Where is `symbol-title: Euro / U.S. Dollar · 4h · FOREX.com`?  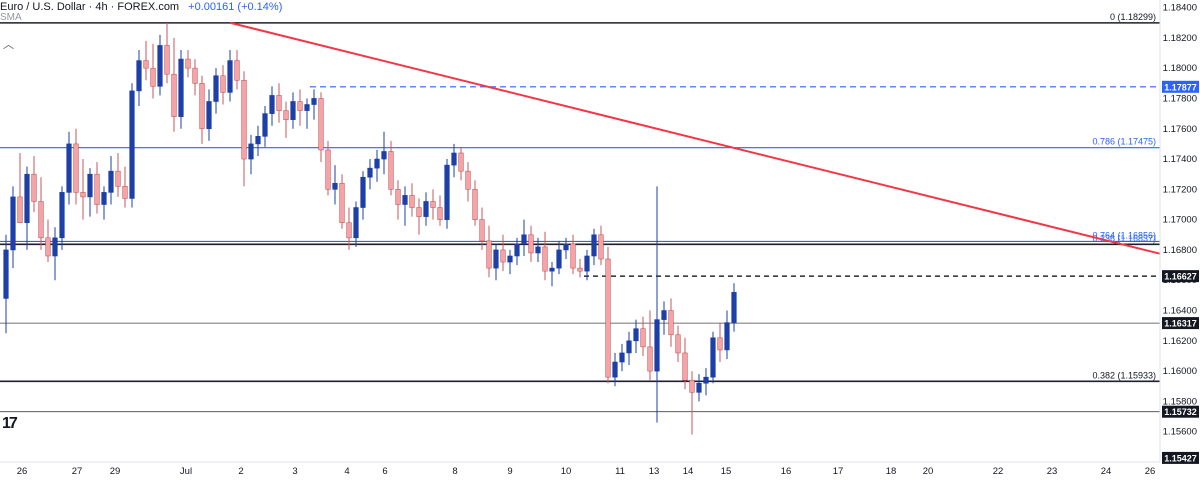 symbol-title: Euro / U.S. Dollar · 4h · FOREX.com is located at coordinates (90, 7).